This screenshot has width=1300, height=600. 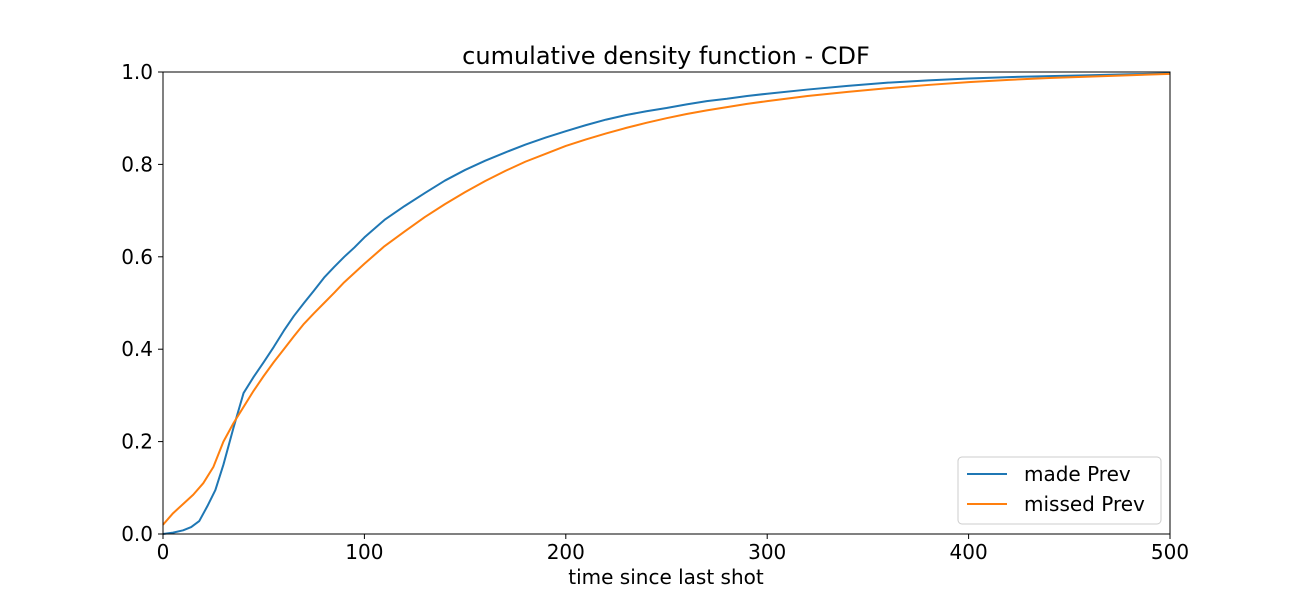 I want to click on x-axis-label: time since last shot, so click(x=666, y=577).